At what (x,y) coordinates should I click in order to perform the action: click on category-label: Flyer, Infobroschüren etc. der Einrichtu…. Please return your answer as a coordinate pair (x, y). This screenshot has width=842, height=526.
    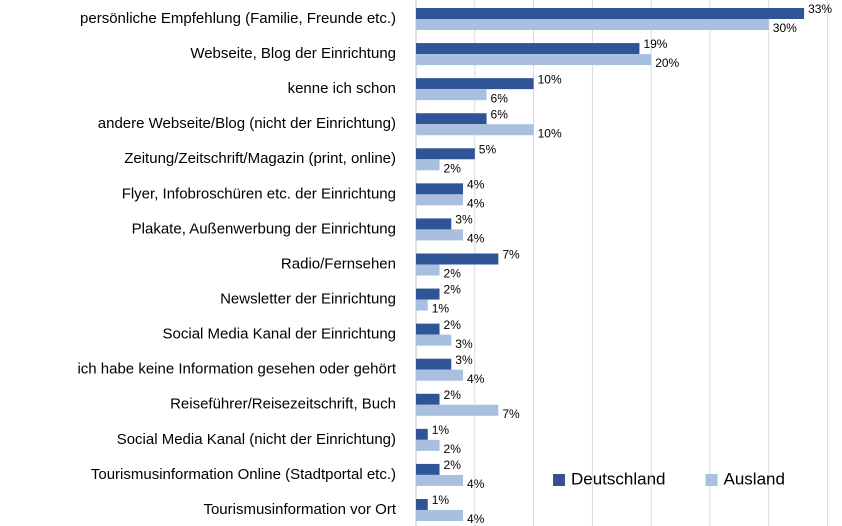
    Looking at the image, I should click on (259, 193).